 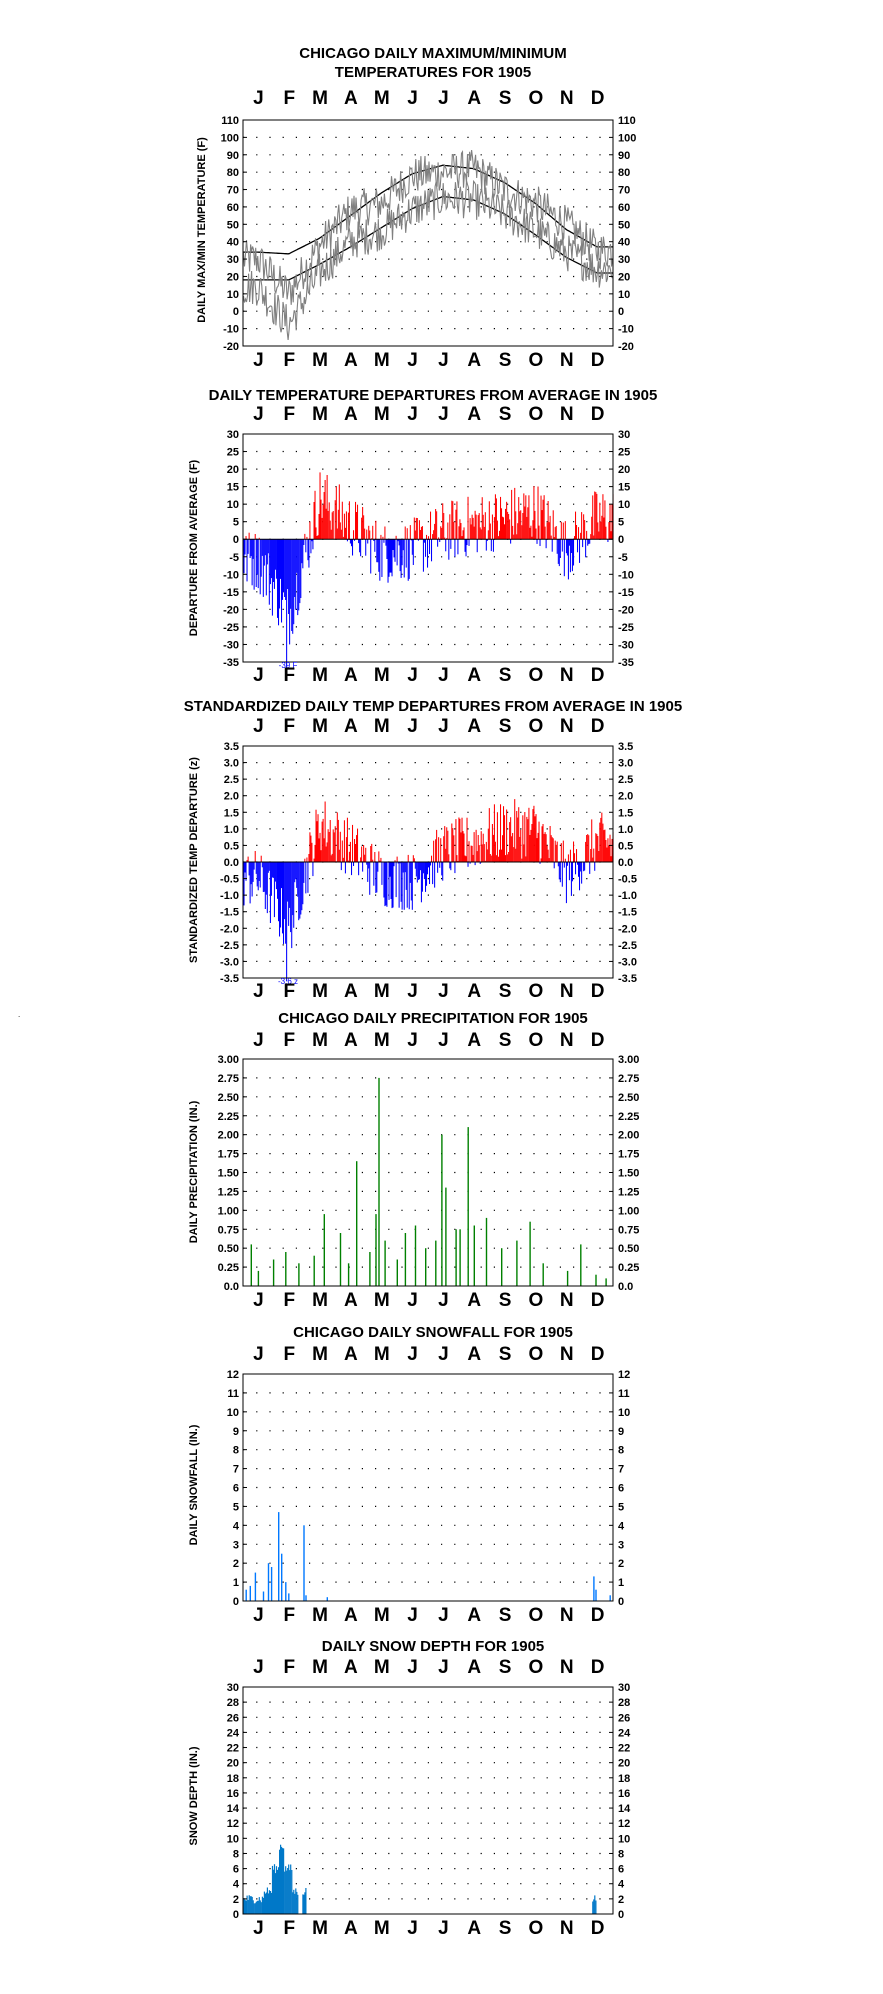 What do you see at coordinates (231, 347) in the screenshot?
I see `y-tick-label: -20` at bounding box center [231, 347].